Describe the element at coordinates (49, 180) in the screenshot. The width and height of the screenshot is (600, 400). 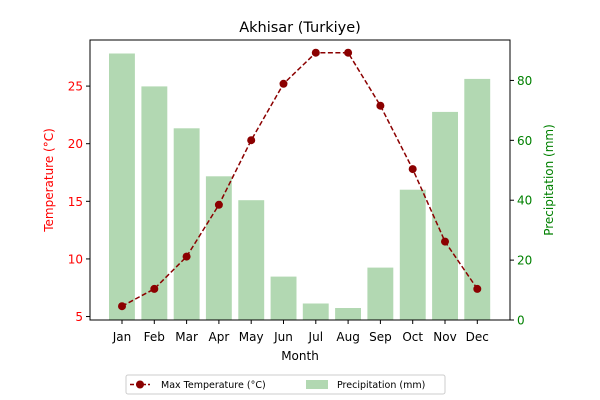
I see `y-axis-left-label: Temperature (°C)` at that location.